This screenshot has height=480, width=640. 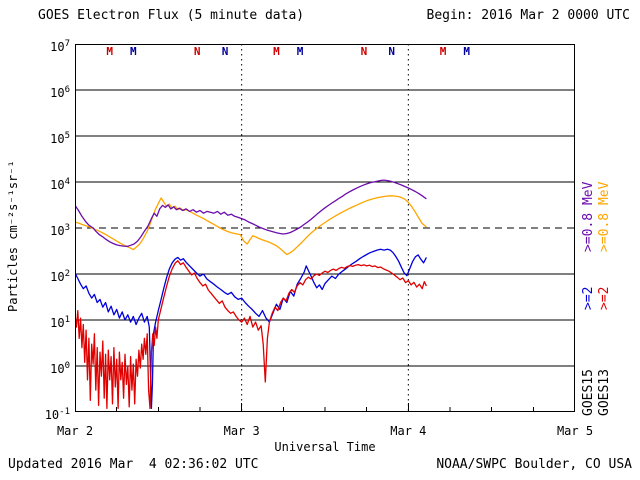 What do you see at coordinates (604, 216) in the screenshot?
I see `legend-goes13-e08-label: >=0.8 MeV` at bounding box center [604, 216].